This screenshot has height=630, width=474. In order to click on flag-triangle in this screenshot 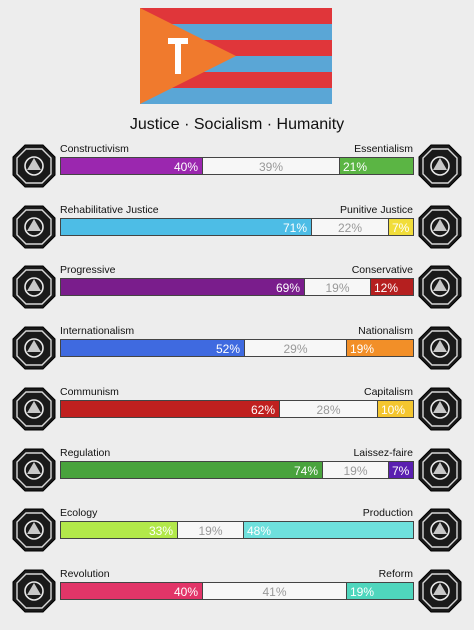, I will do `click(188, 56)`.